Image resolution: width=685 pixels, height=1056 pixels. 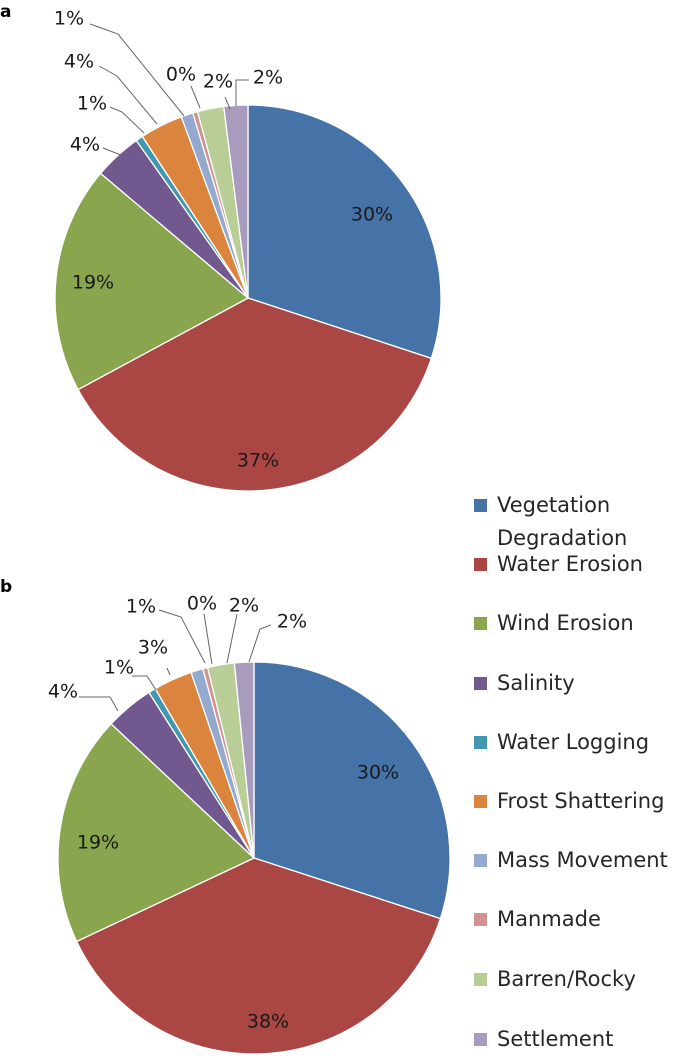 I want to click on leader-line-b-salinity, so click(x=99, y=704).